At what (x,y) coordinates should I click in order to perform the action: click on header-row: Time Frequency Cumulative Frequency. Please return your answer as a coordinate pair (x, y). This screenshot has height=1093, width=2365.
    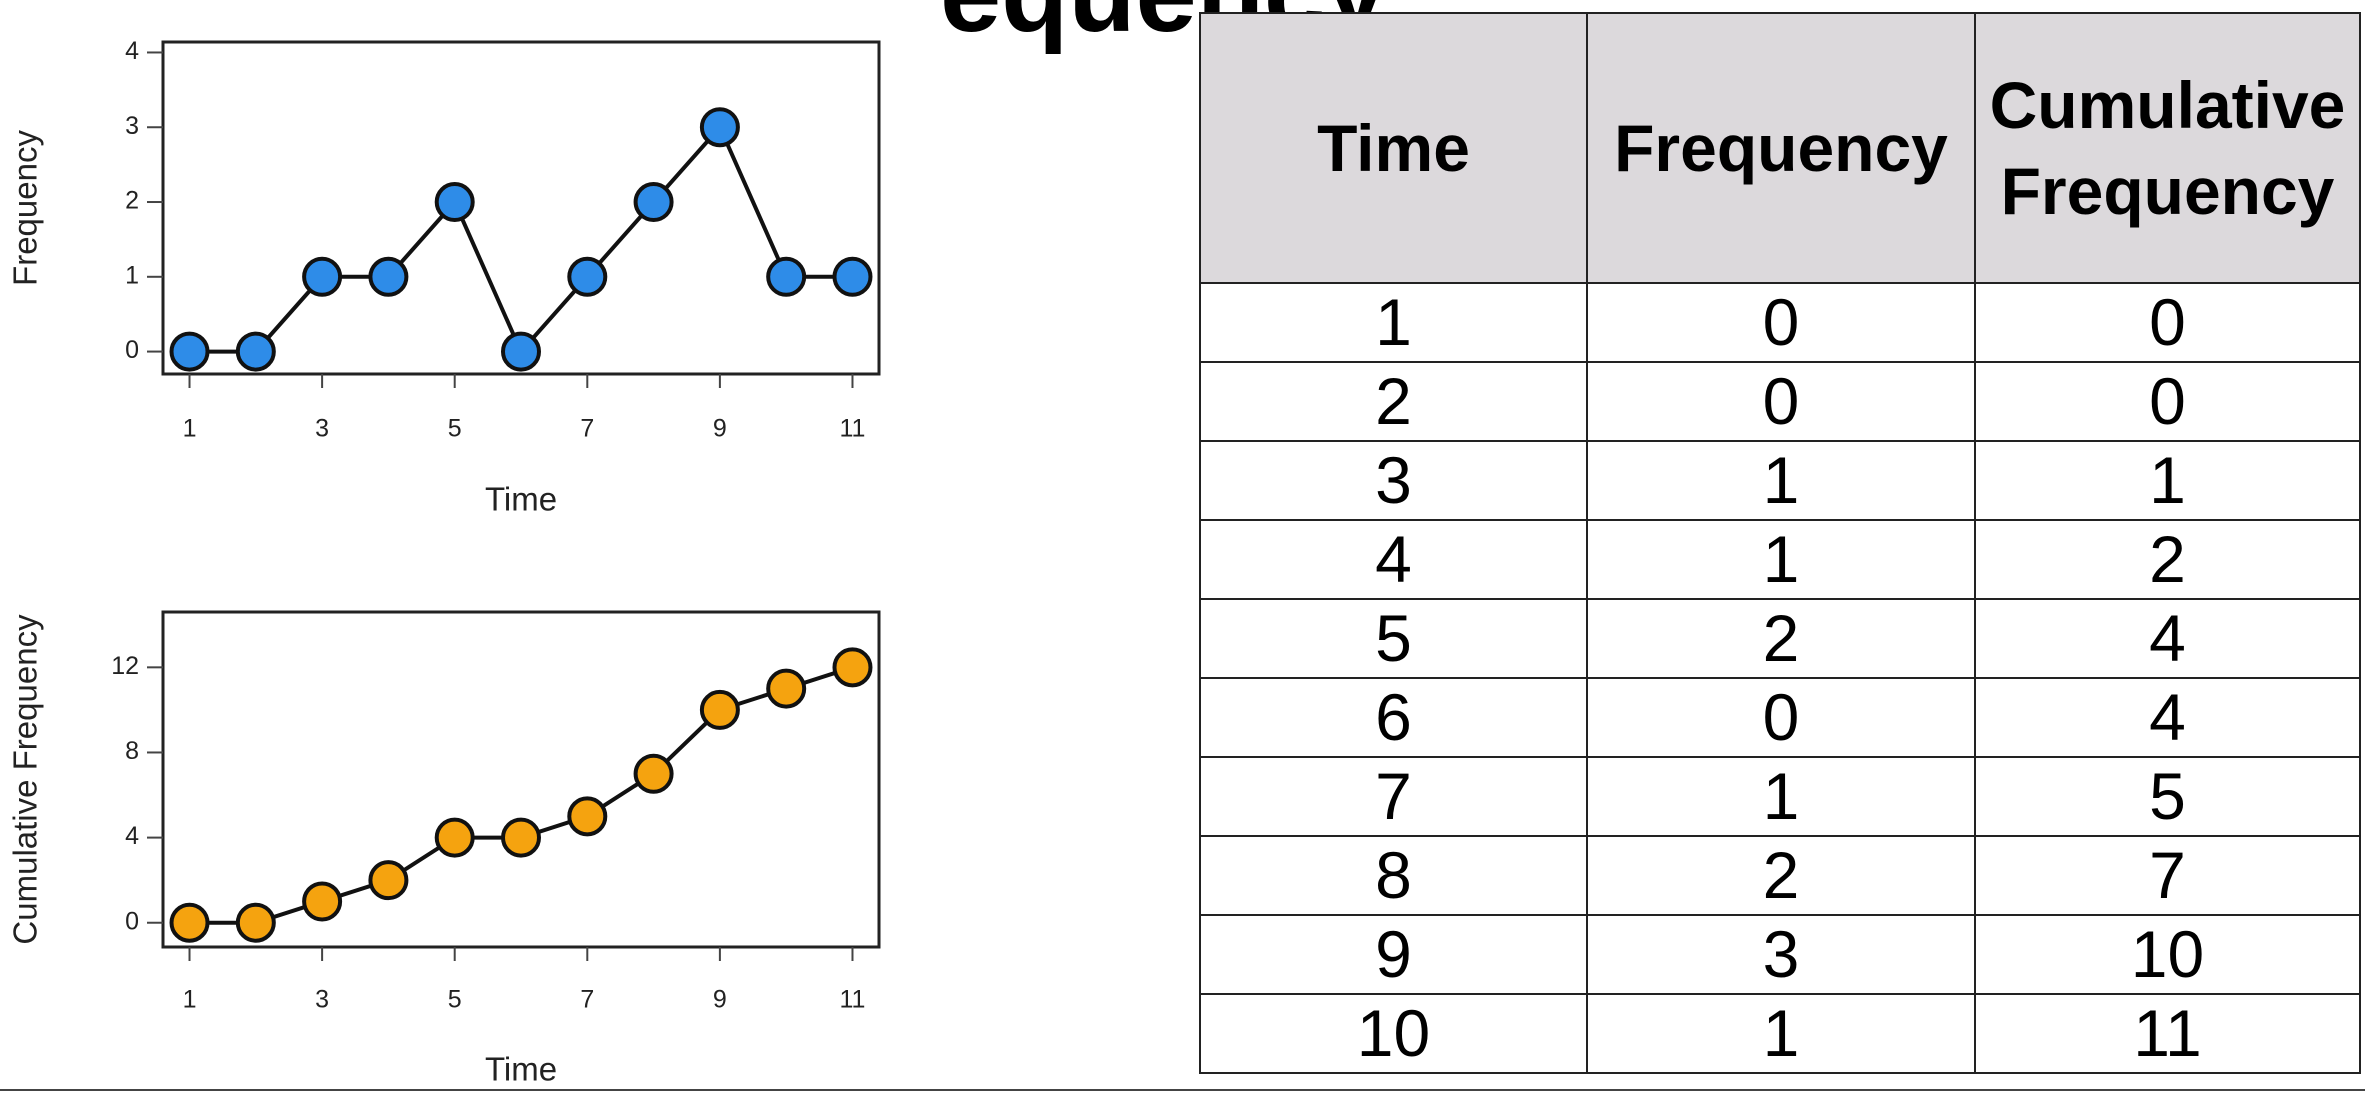
    Looking at the image, I should click on (1780, 148).